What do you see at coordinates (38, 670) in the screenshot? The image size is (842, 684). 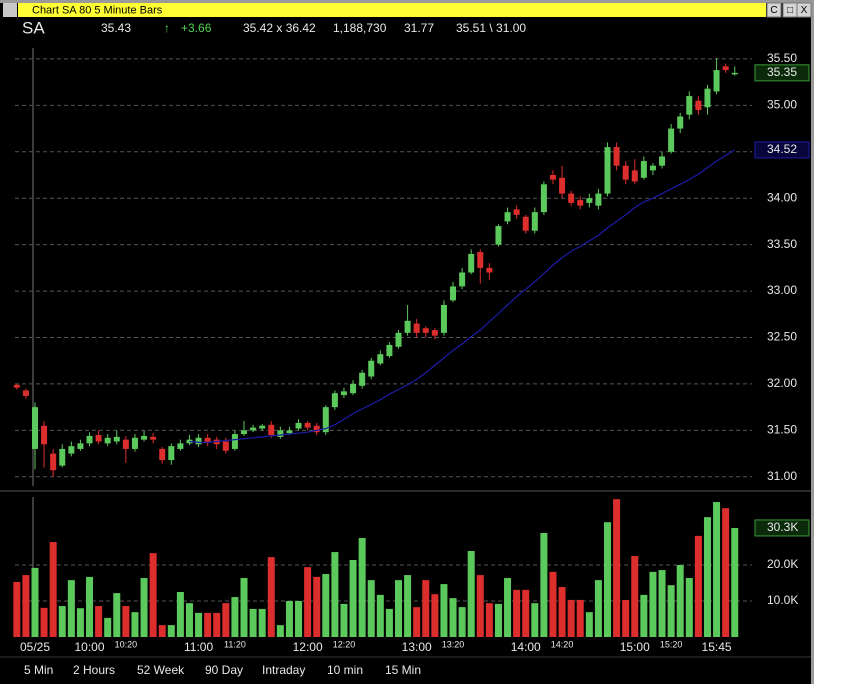 I see `toolbar-button: 5 Min` at bounding box center [38, 670].